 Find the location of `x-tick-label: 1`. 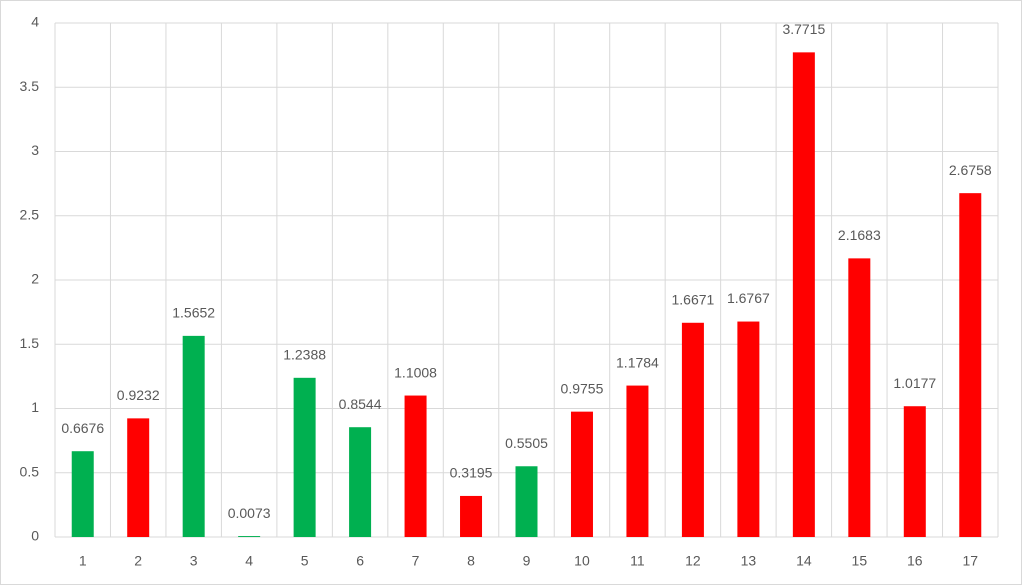

x-tick-label: 1 is located at coordinates (83, 561).